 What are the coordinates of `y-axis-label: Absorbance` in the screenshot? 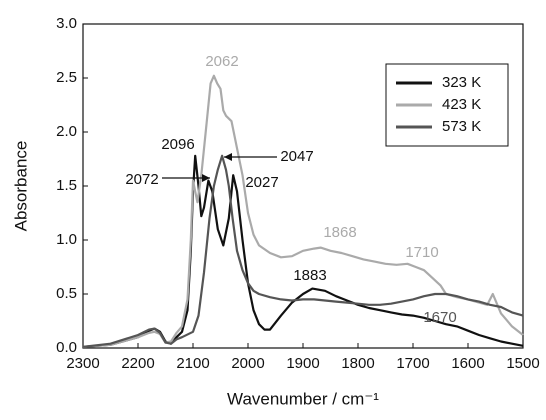 It's located at (20, 186).